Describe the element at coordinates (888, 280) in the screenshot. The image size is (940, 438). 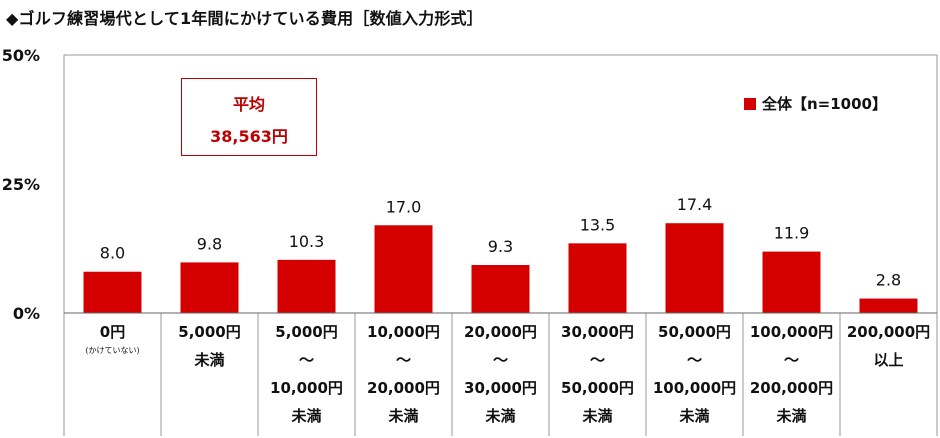
I see `data-label: 2.8` at that location.